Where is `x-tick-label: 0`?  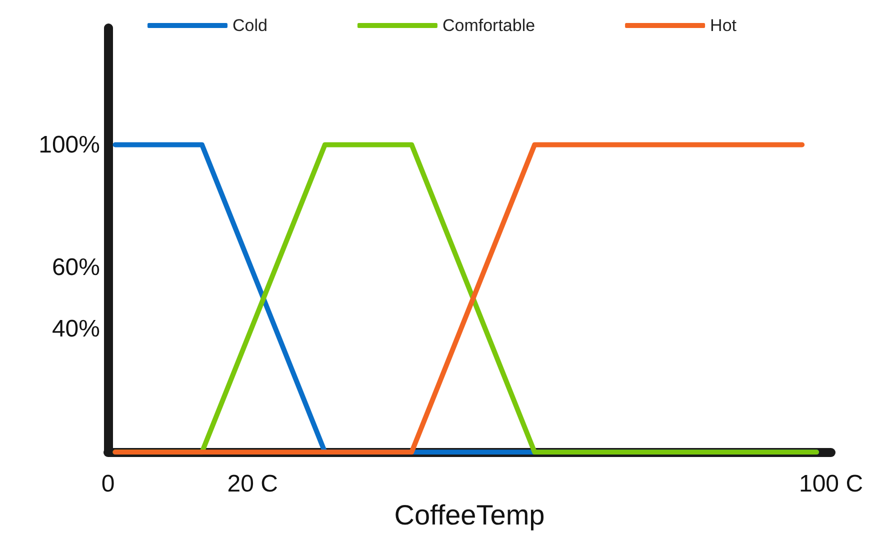 x-tick-label: 0 is located at coordinates (108, 484).